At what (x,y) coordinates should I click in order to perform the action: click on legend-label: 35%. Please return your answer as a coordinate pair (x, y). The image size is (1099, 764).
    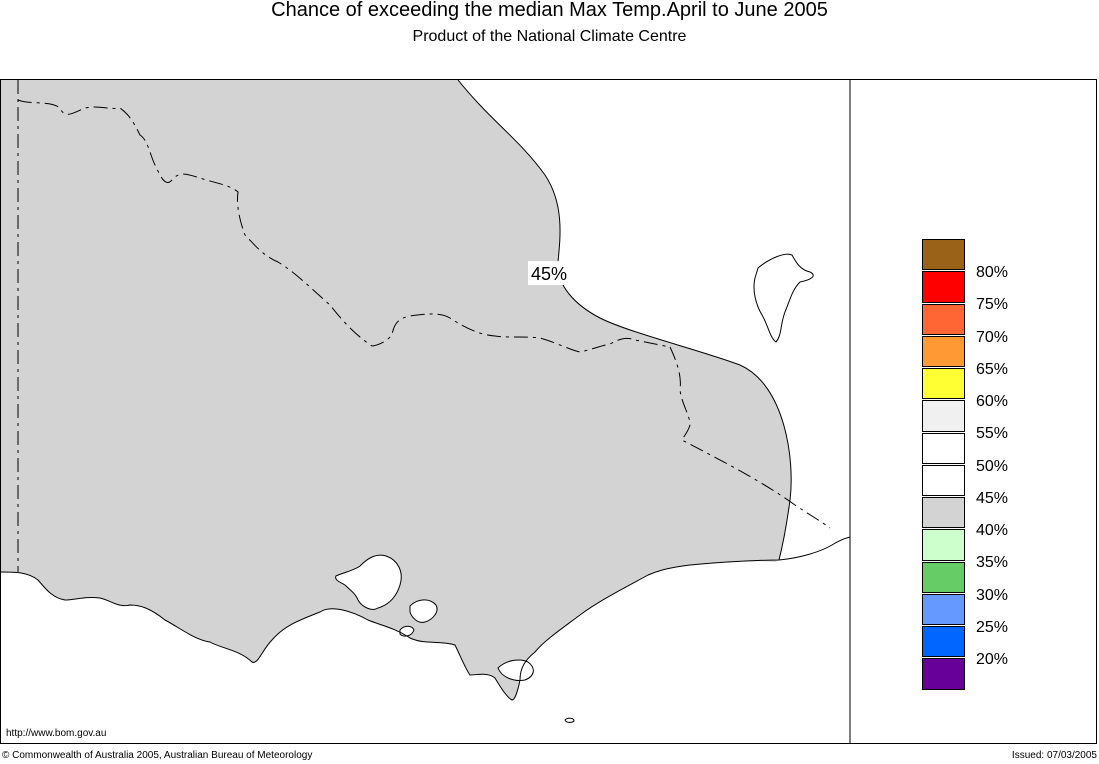
    Looking at the image, I should click on (992, 563).